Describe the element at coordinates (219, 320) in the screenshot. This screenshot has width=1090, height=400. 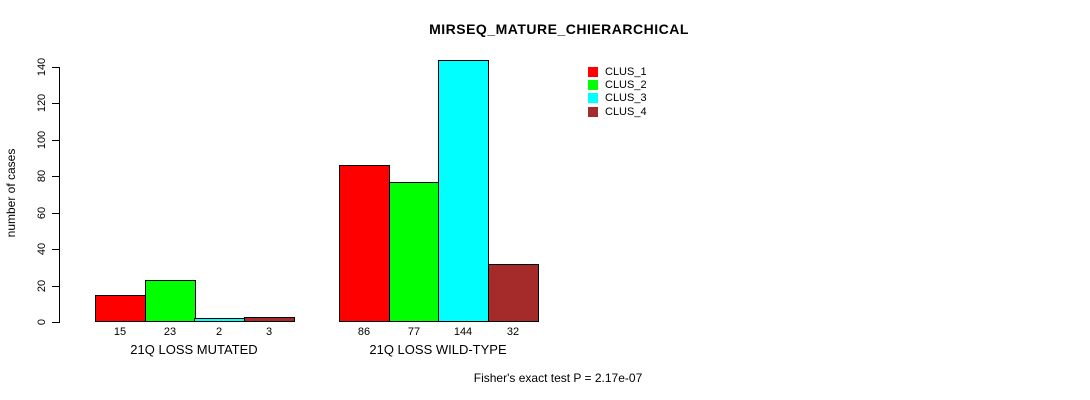
I see `bar-clus_3-group1` at that location.